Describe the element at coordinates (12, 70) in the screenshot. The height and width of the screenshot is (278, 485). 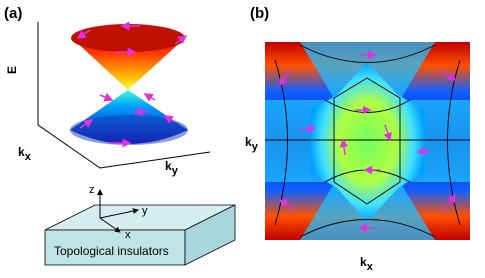
I see `energy-label: E` at that location.